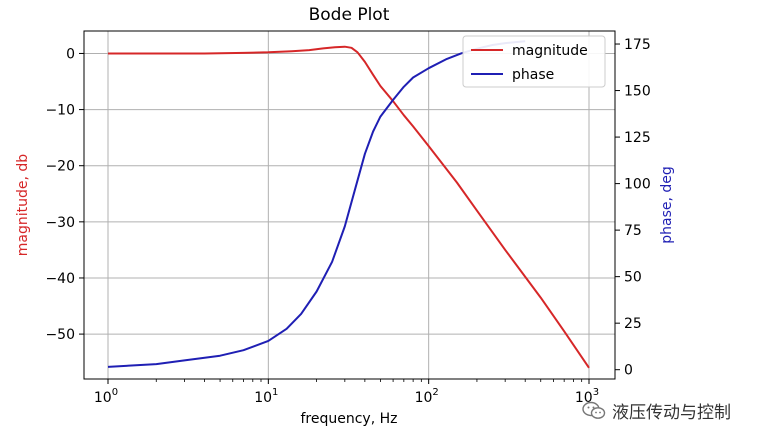 Image resolution: width=770 pixels, height=445 pixels. What do you see at coordinates (633, 208) in the screenshot?
I see `right-axis-ticks: 0 25 50 75 100 125 150 175` at bounding box center [633, 208].